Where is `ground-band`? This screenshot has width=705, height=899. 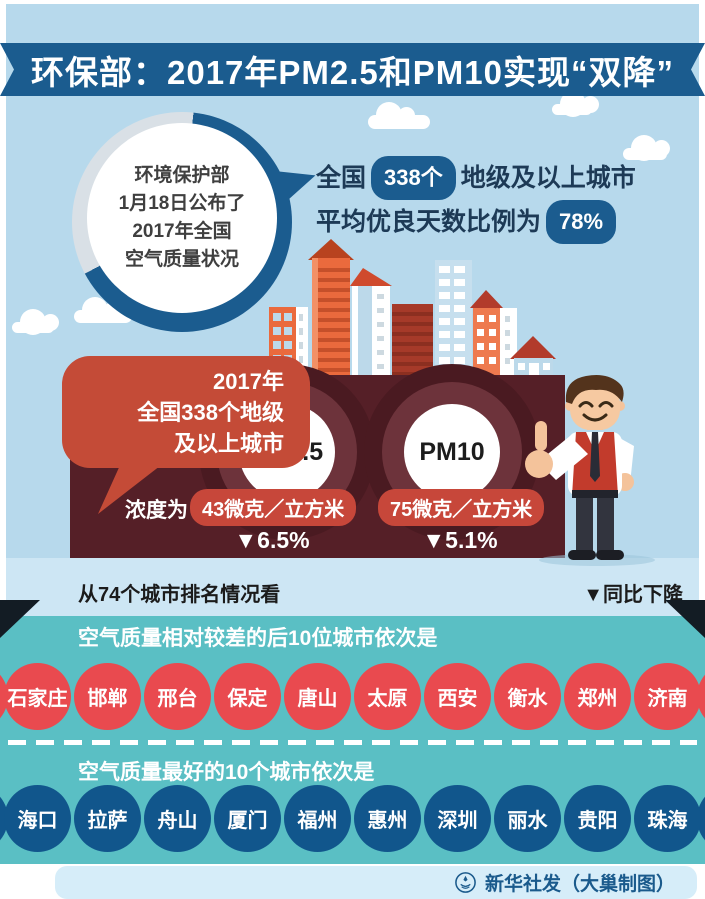 ground-band is located at coordinates (352, 587).